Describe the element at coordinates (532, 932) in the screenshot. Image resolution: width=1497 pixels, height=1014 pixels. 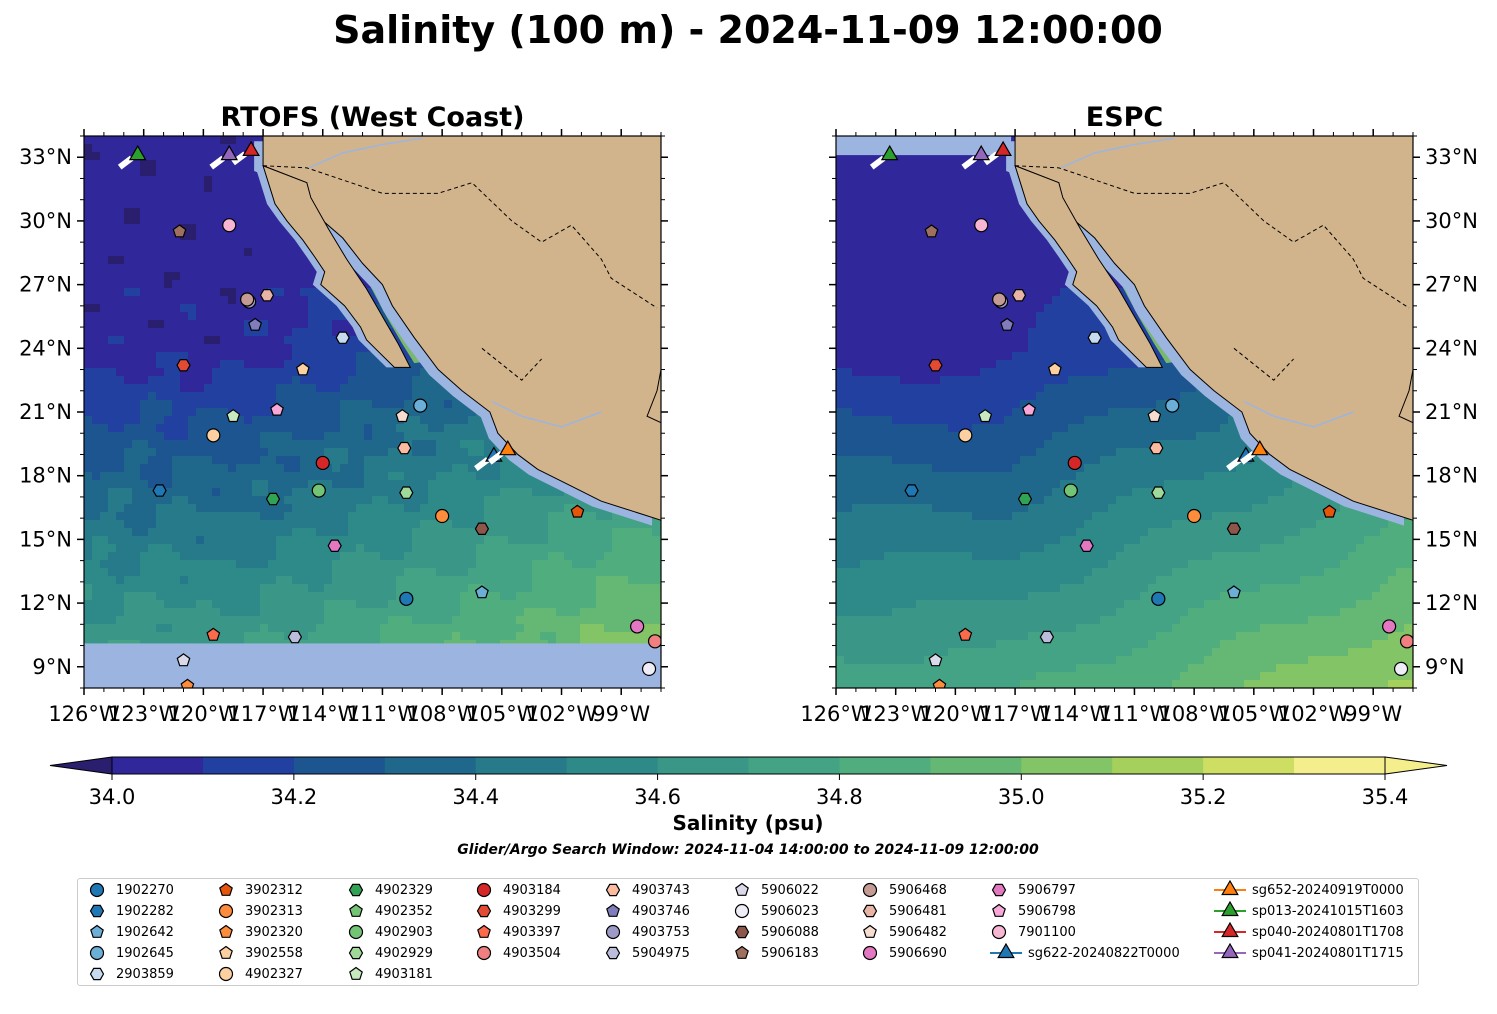
I see `legend-label: 4903397` at that location.